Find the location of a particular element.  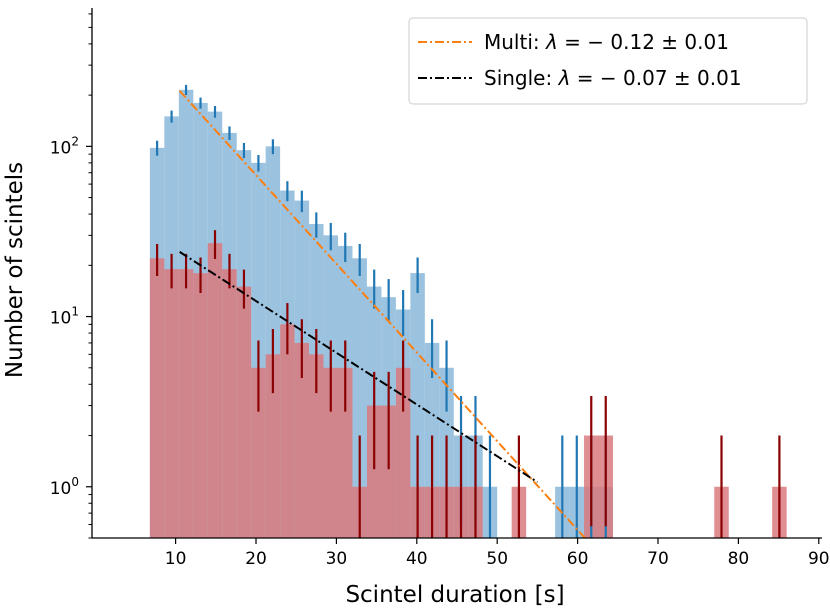

x-tick-label: 40 is located at coordinates (417, 559).